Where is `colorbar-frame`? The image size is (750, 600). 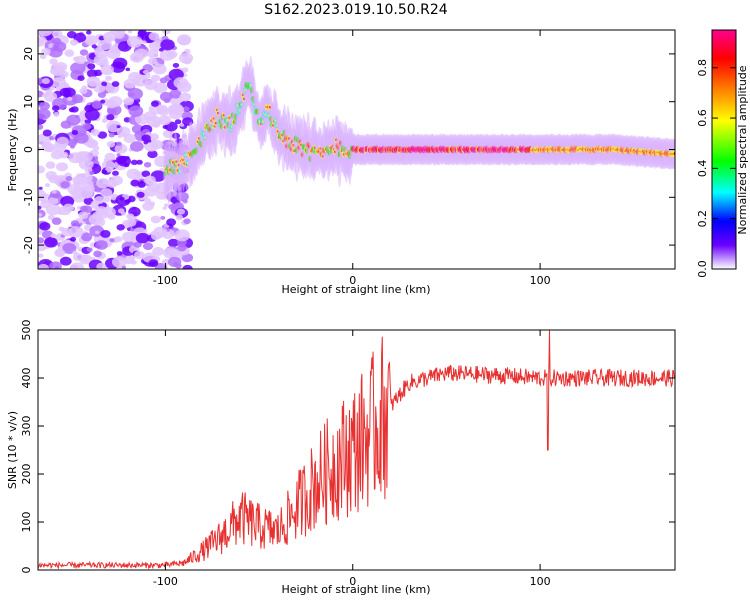 colorbar-frame is located at coordinates (724, 149).